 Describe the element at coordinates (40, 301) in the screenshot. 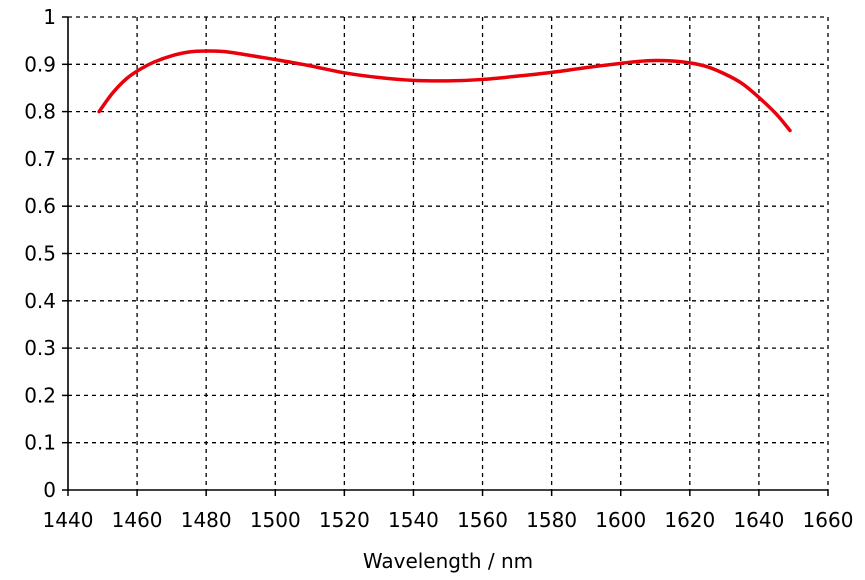

I see `y-tick-label: 0.4` at that location.